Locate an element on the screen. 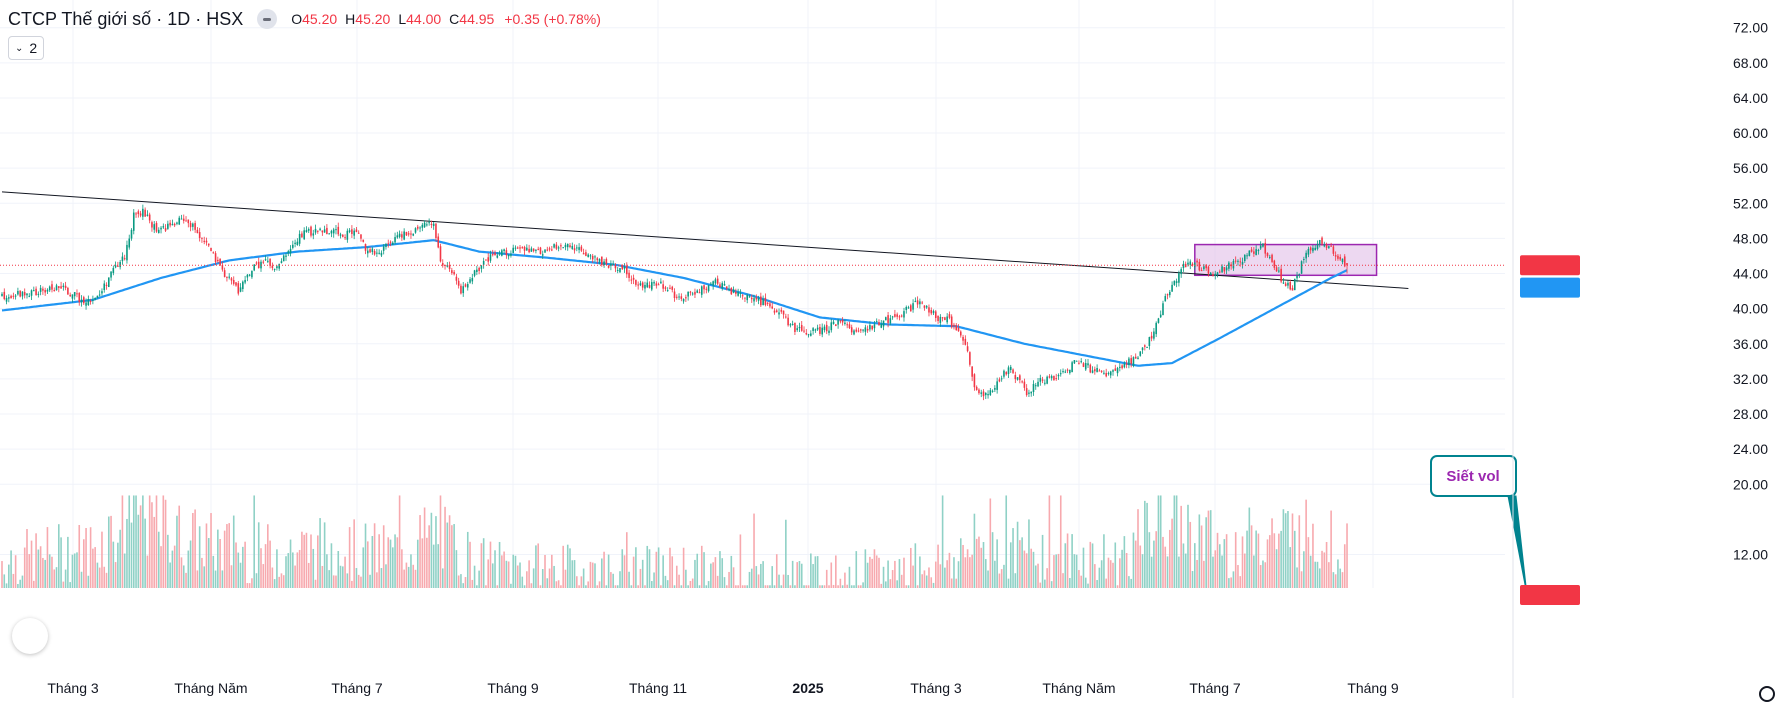  tradingview-logo-icon is located at coordinates (30, 636).